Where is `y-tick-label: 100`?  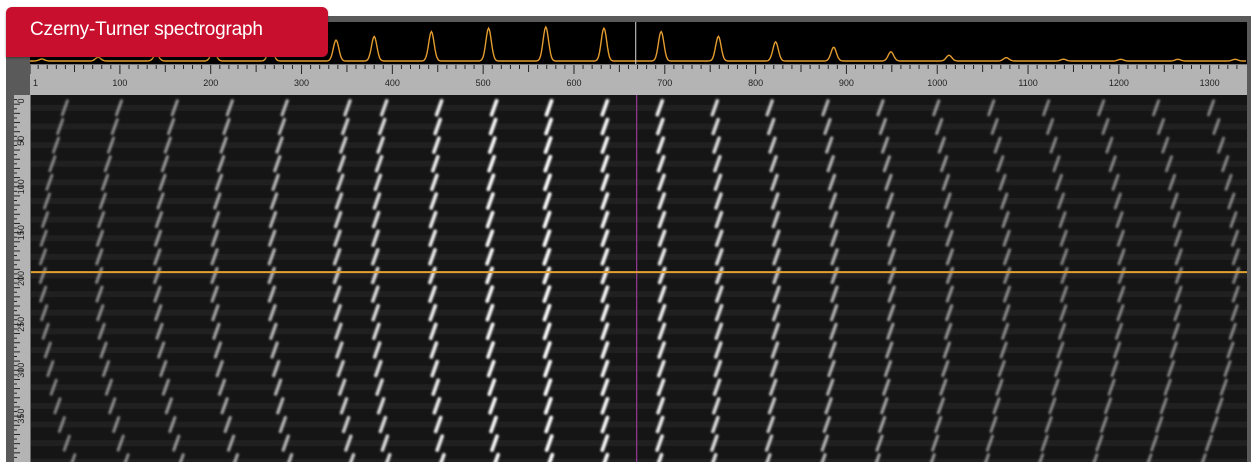
y-tick-label: 100 is located at coordinates (21, 186).